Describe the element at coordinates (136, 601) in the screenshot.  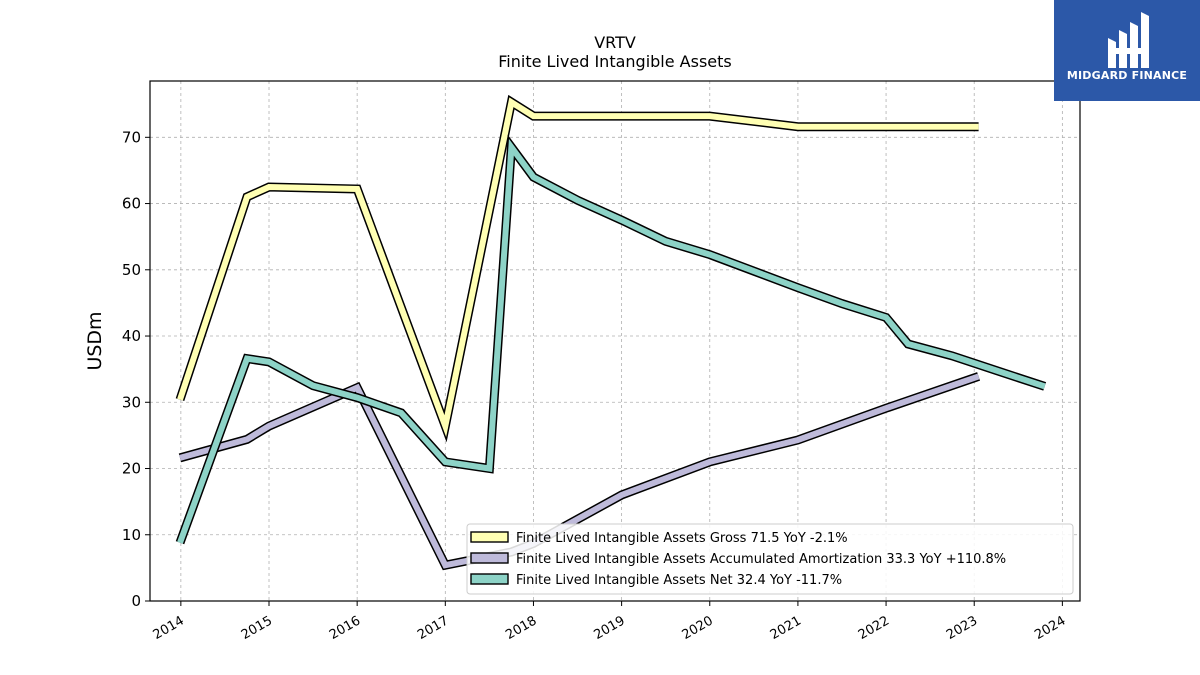
I see `y-tick-label: 0` at that location.